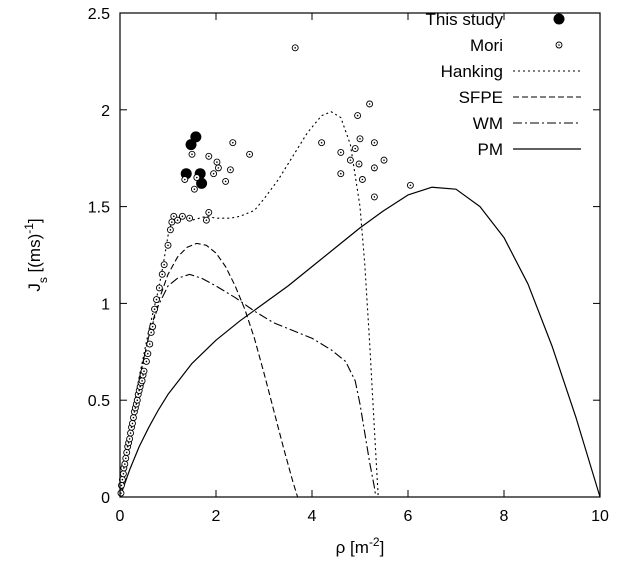  Describe the element at coordinates (99, 401) in the screenshot. I see `y-tick-label: 0.5` at that location.